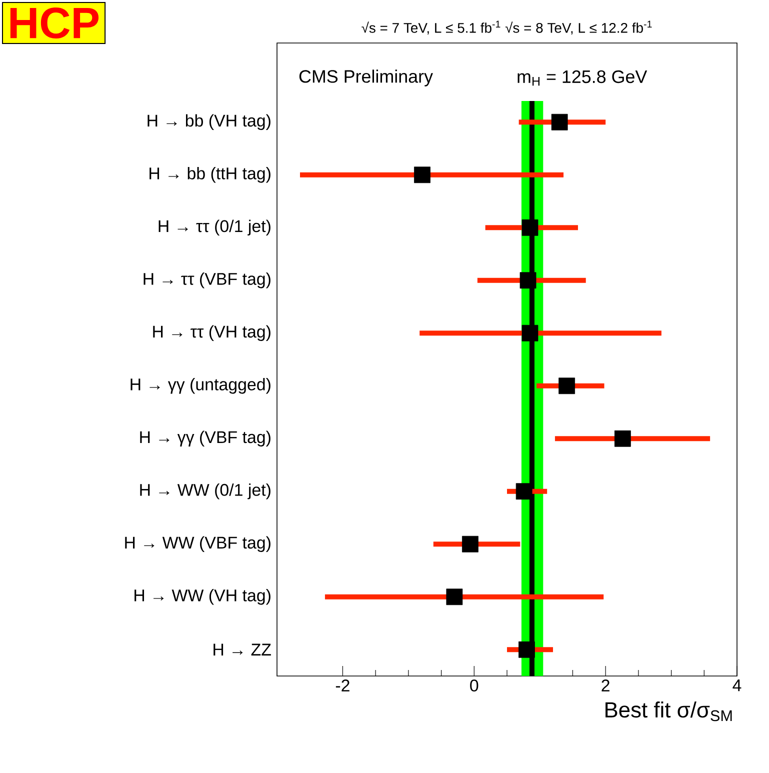 The width and height of the screenshot is (769, 773). Describe the element at coordinates (205, 491) in the screenshot. I see `y-tick-label: H → WW (0/1 jet)` at that location.